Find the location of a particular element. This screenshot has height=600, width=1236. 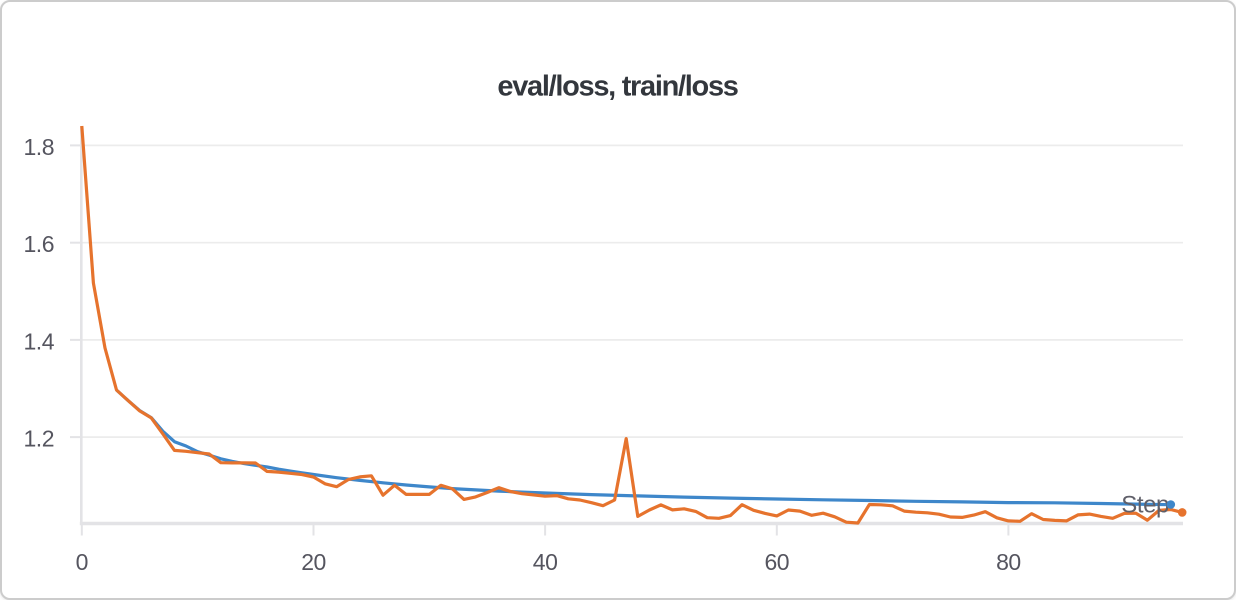

svg-text: 60 is located at coordinates (777, 562).